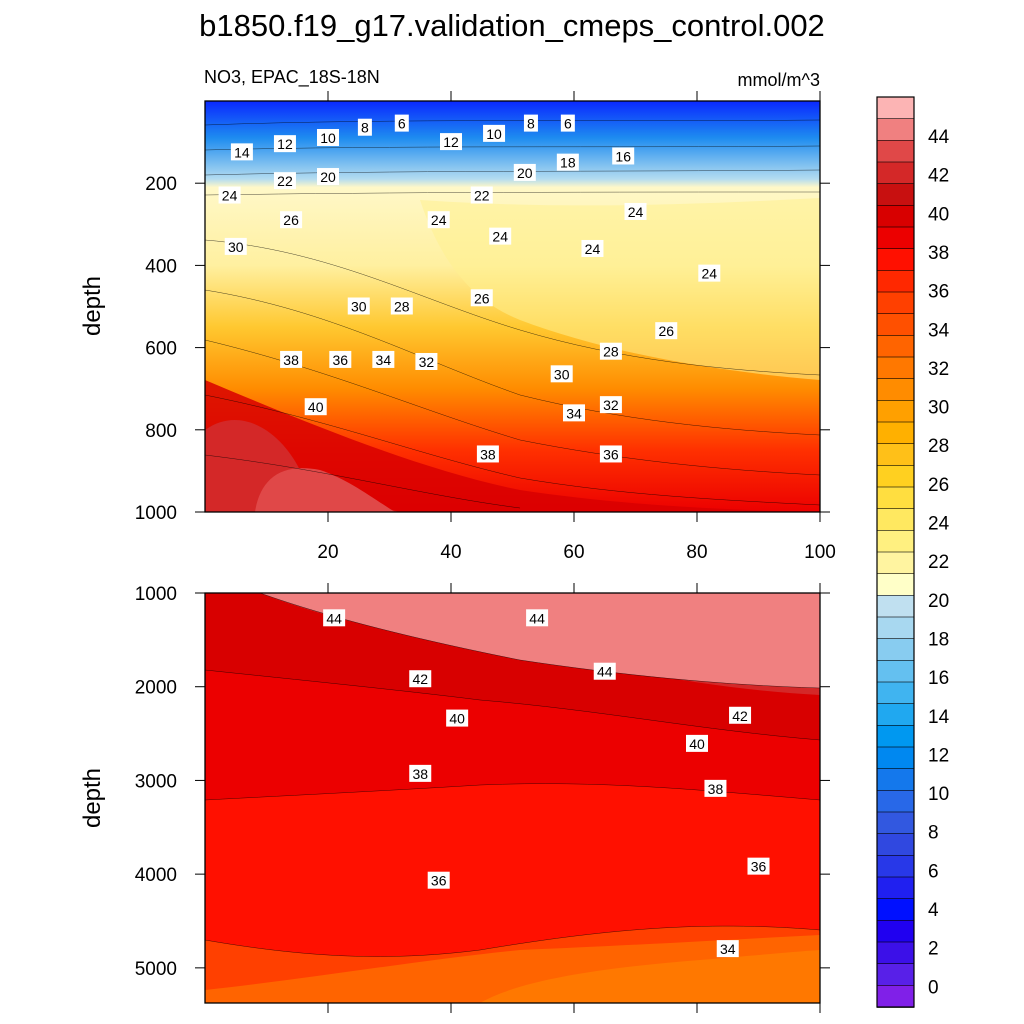 The image size is (1024, 1024). Describe the element at coordinates (623, 156) in the screenshot. I see `svg-text: 16` at that location.